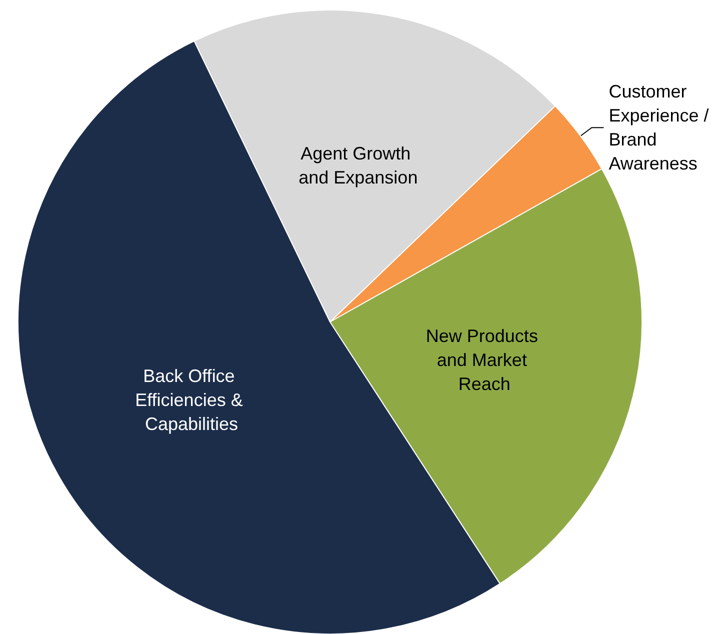 This screenshot has width=726, height=634. What do you see at coordinates (191, 400) in the screenshot?
I see `slice-label: Back Office Efficiencies & Capabilities` at bounding box center [191, 400].